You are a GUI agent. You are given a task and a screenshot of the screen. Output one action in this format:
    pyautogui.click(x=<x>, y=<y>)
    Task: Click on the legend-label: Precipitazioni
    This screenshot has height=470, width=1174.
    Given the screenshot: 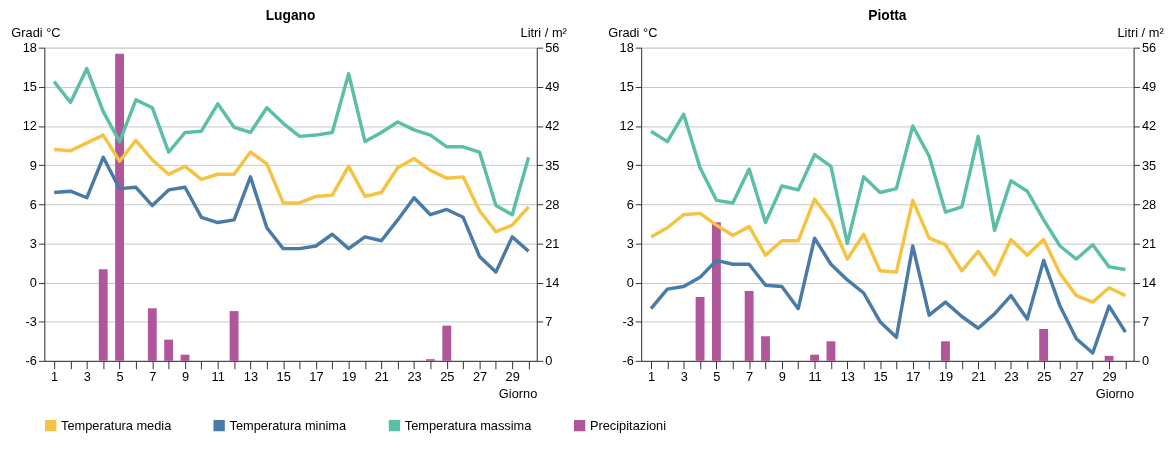 What is the action you would take?
    pyautogui.click(x=628, y=425)
    